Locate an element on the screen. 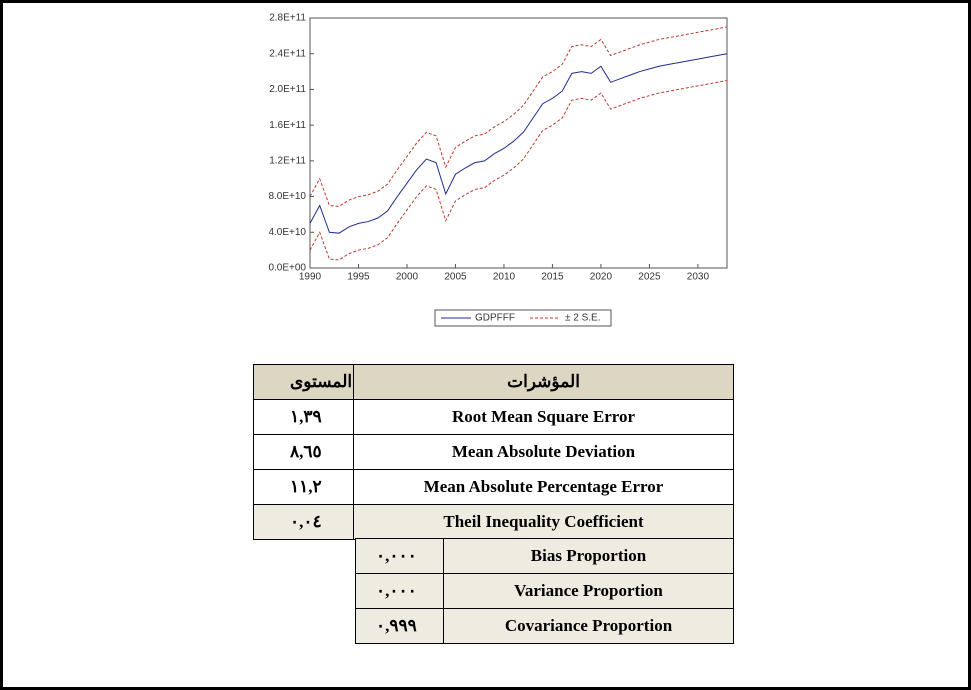 Image resolution: width=971 pixels, height=690 pixels. y-tick-label: 1.2E+11 is located at coordinates (287, 160).